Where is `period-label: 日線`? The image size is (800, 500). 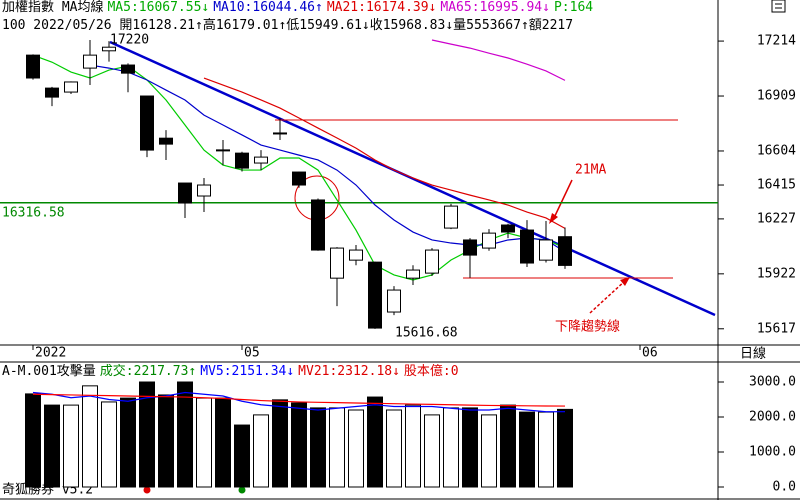
period-label: 日線 is located at coordinates (753, 354).